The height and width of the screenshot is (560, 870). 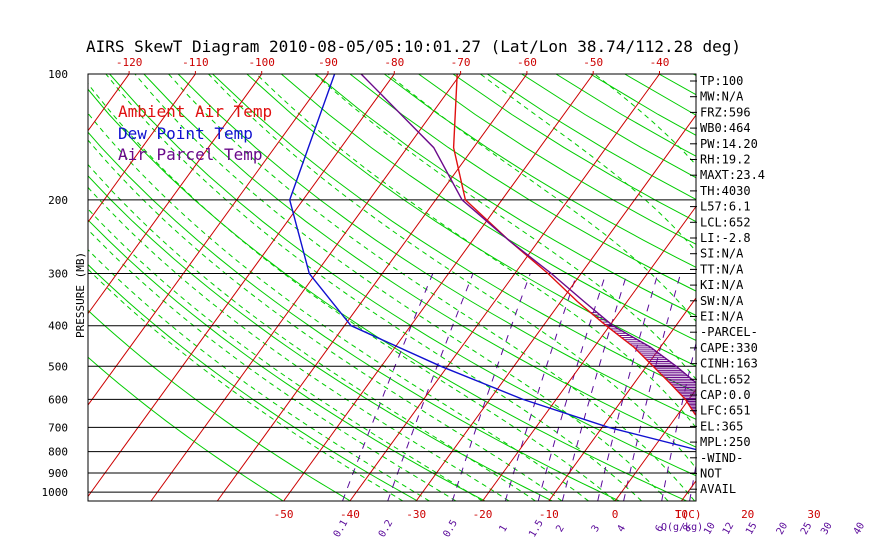 What do you see at coordinates (681, 514) in the screenshot?
I see `bottom-temp-tick-label: 10` at bounding box center [681, 514].